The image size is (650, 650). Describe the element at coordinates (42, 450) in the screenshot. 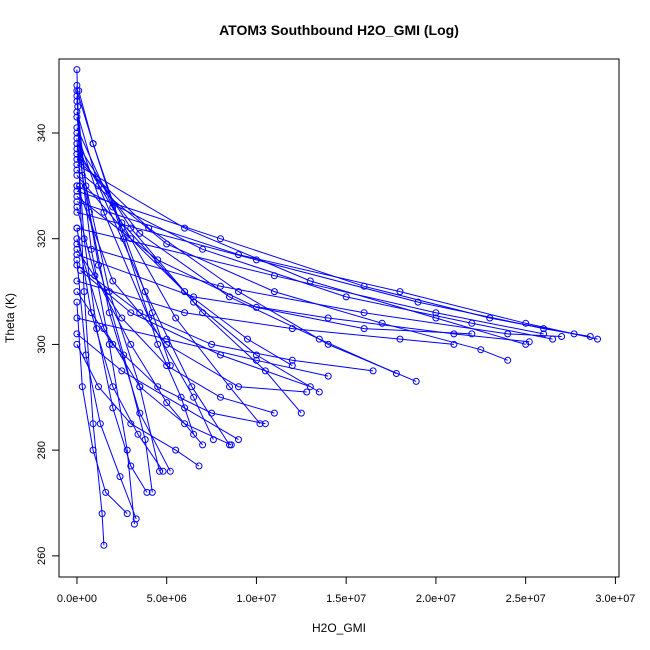

I see `y-tick-label: 280` at that location.